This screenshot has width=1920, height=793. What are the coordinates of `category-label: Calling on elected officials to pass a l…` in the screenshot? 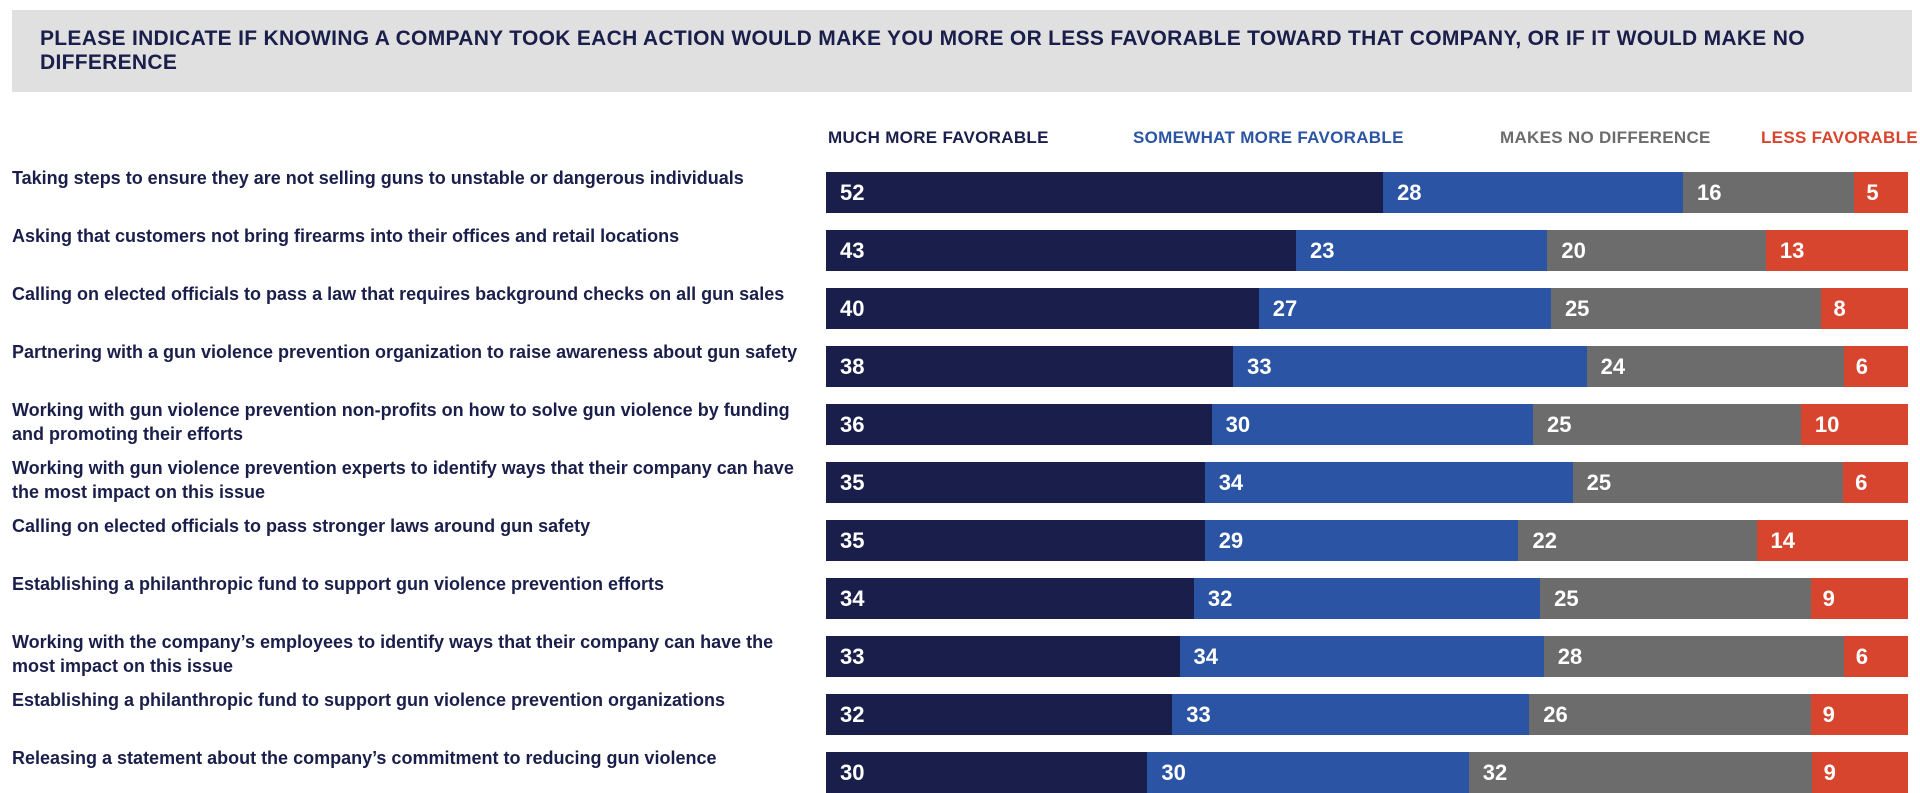 It's located at (398, 294).